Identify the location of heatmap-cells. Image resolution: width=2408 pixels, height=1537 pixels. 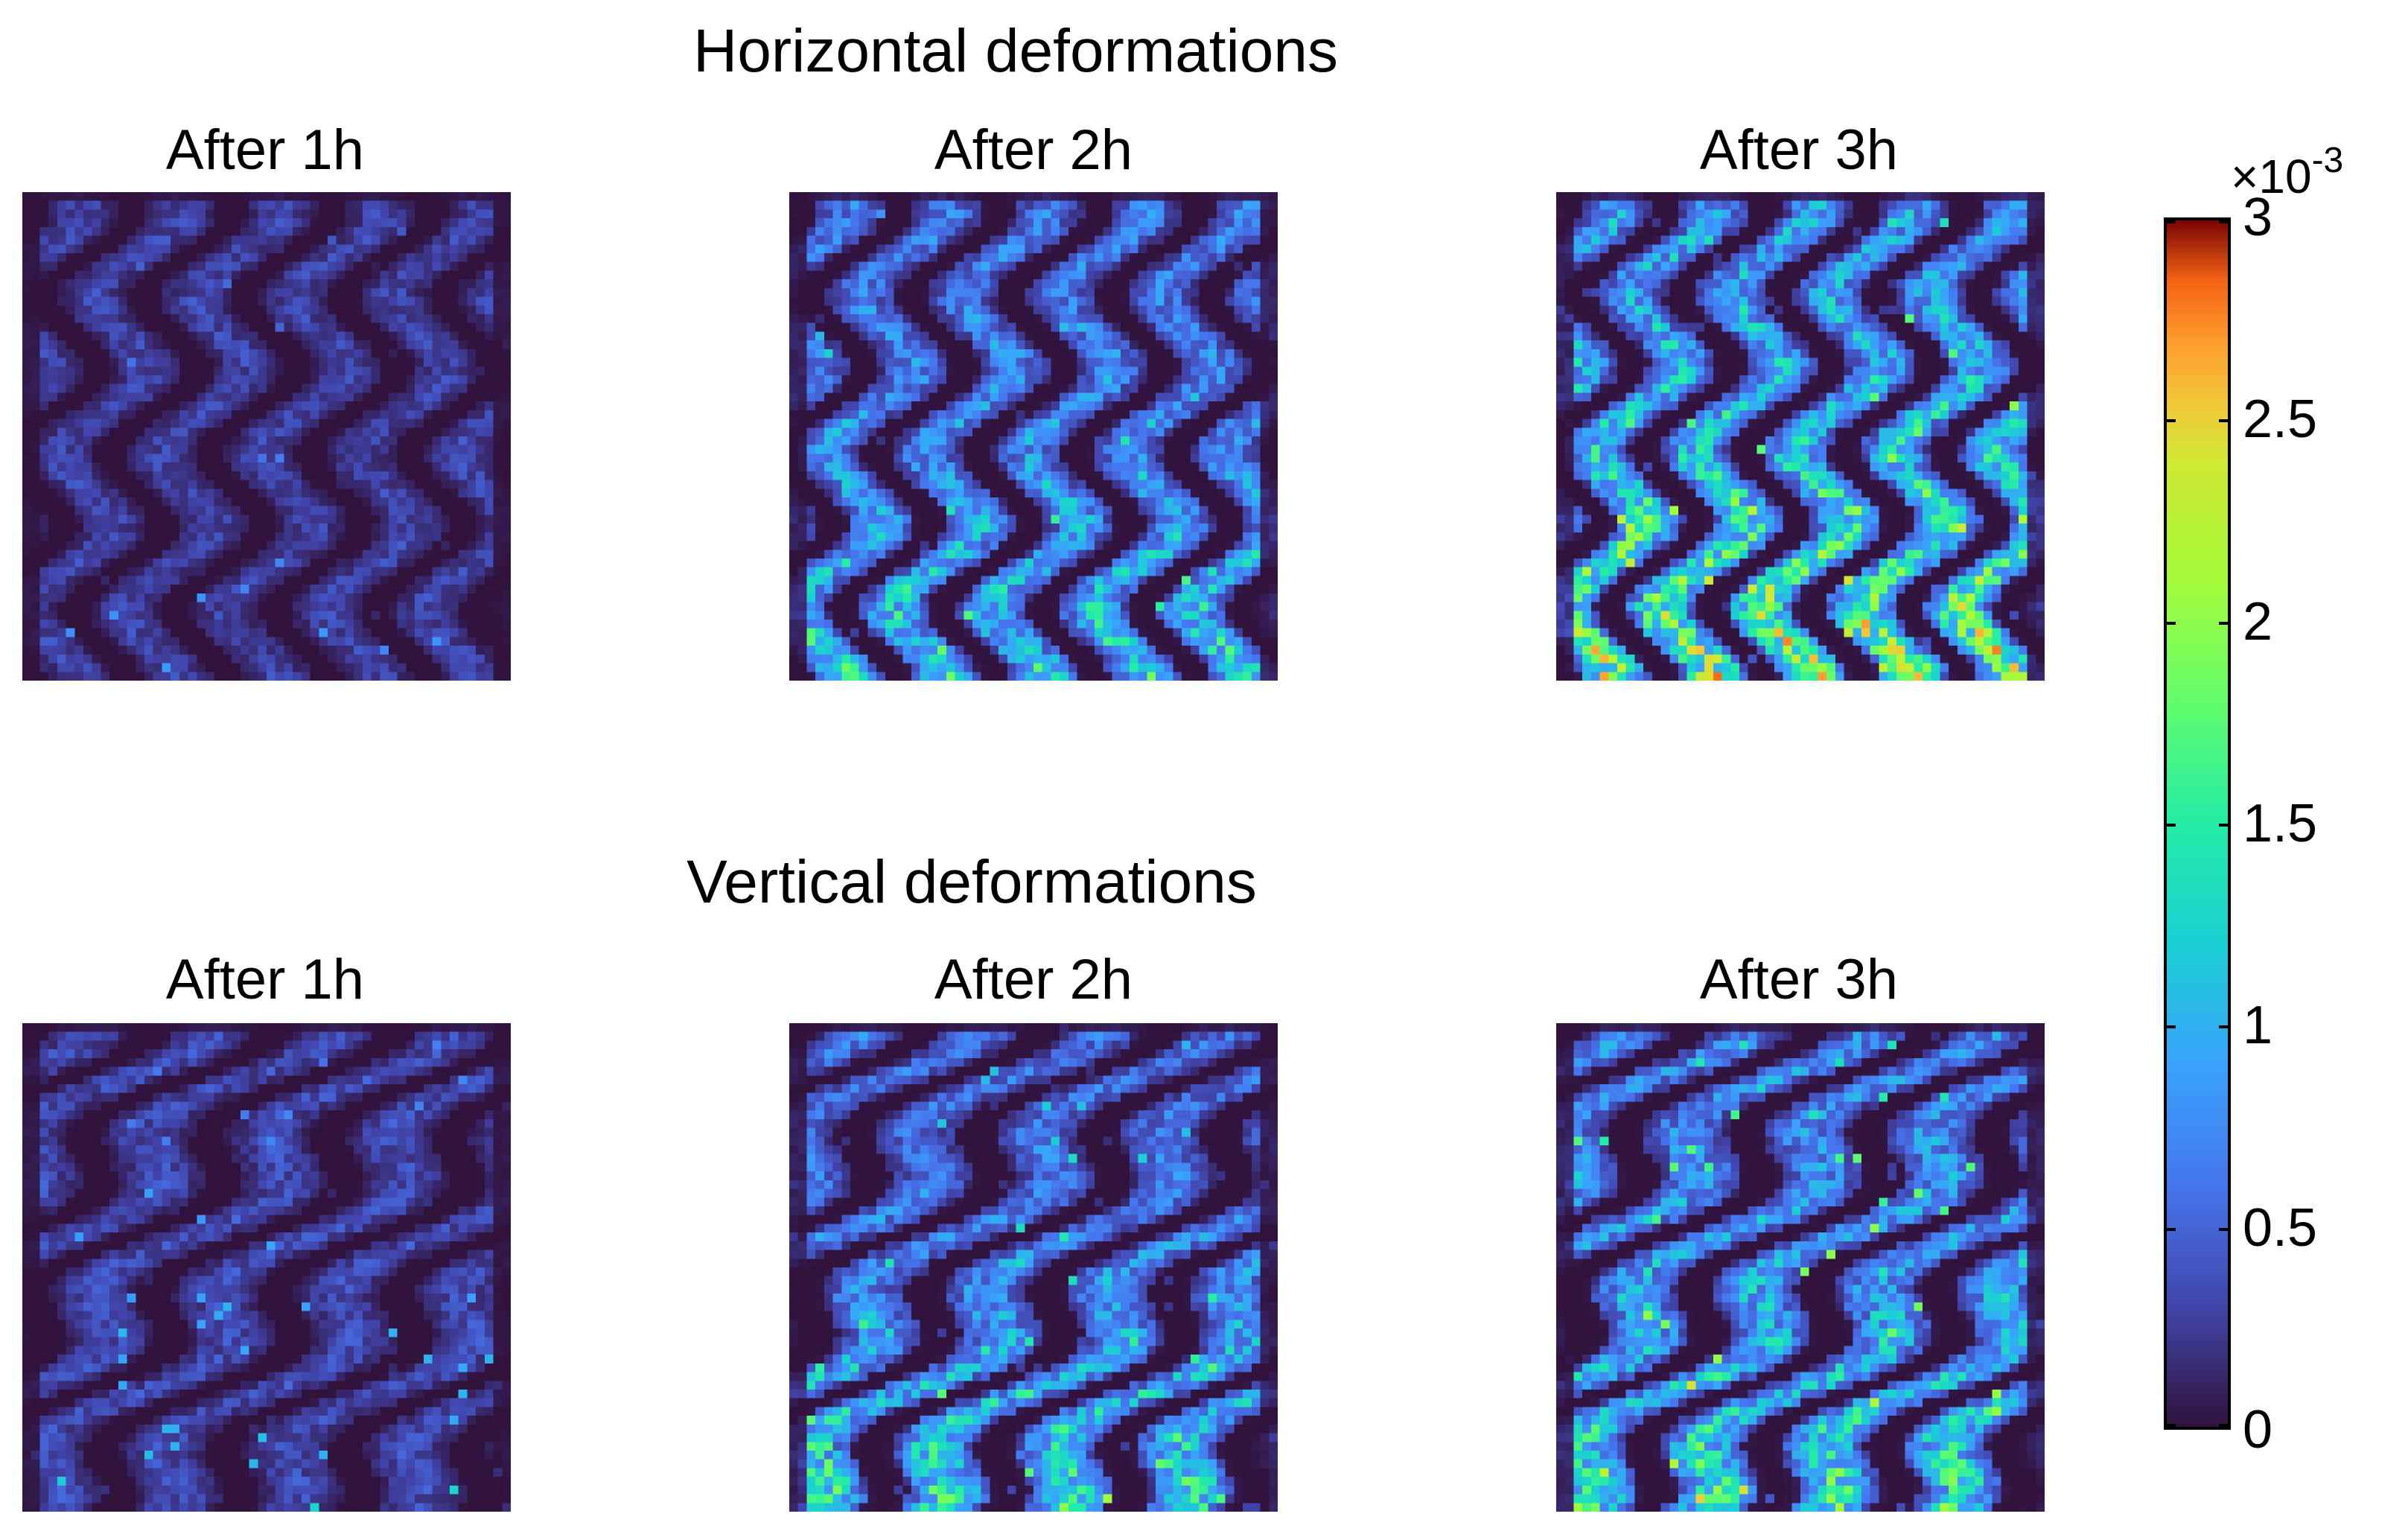
(1033, 436).